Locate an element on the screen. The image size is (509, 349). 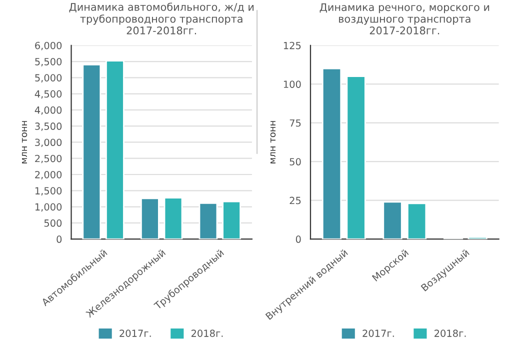
y-tick-label: 4,000 is located at coordinates (48, 110).